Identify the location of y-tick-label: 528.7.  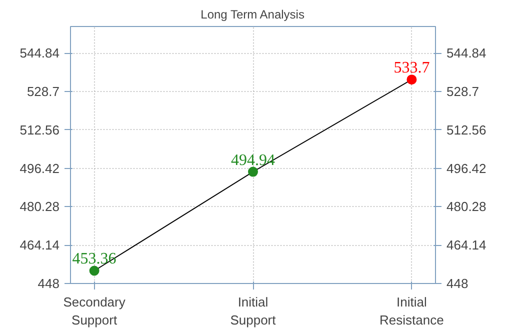
(43, 91).